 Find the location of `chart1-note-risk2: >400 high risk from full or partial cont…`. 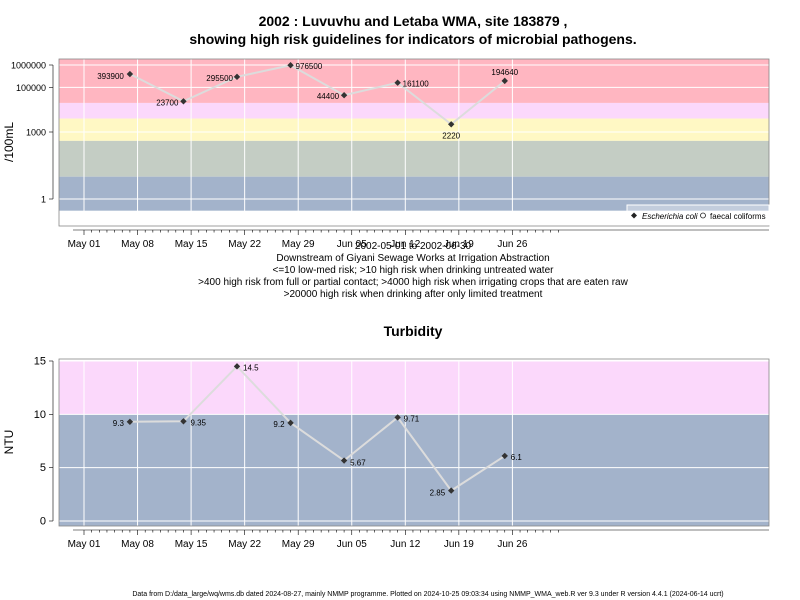

chart1-note-risk2: >400 high risk from full or partial cont… is located at coordinates (413, 282).